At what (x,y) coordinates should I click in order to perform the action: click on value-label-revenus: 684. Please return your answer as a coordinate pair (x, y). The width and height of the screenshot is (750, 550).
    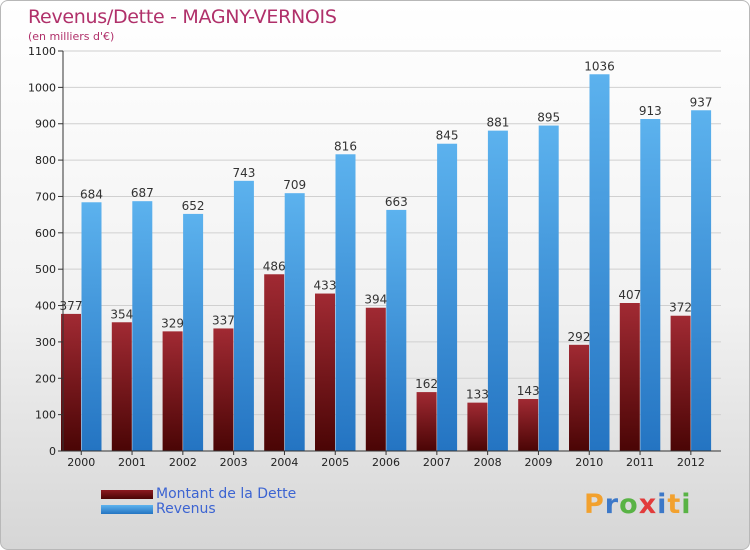
    Looking at the image, I should click on (91, 194).